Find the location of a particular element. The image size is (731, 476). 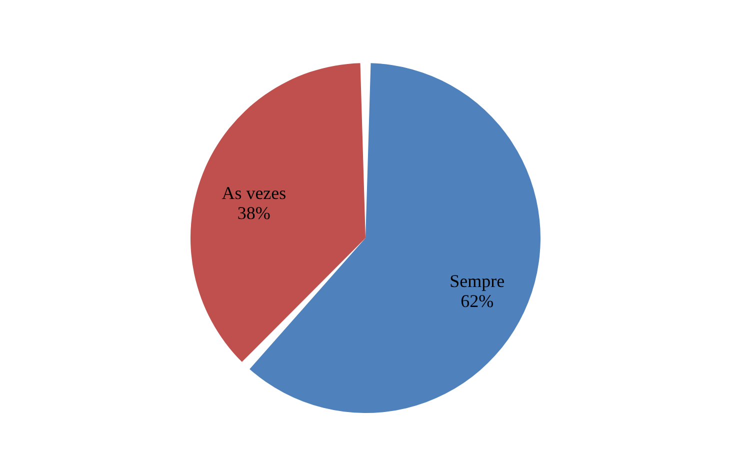

slice-label: As vezes is located at coordinates (254, 192).